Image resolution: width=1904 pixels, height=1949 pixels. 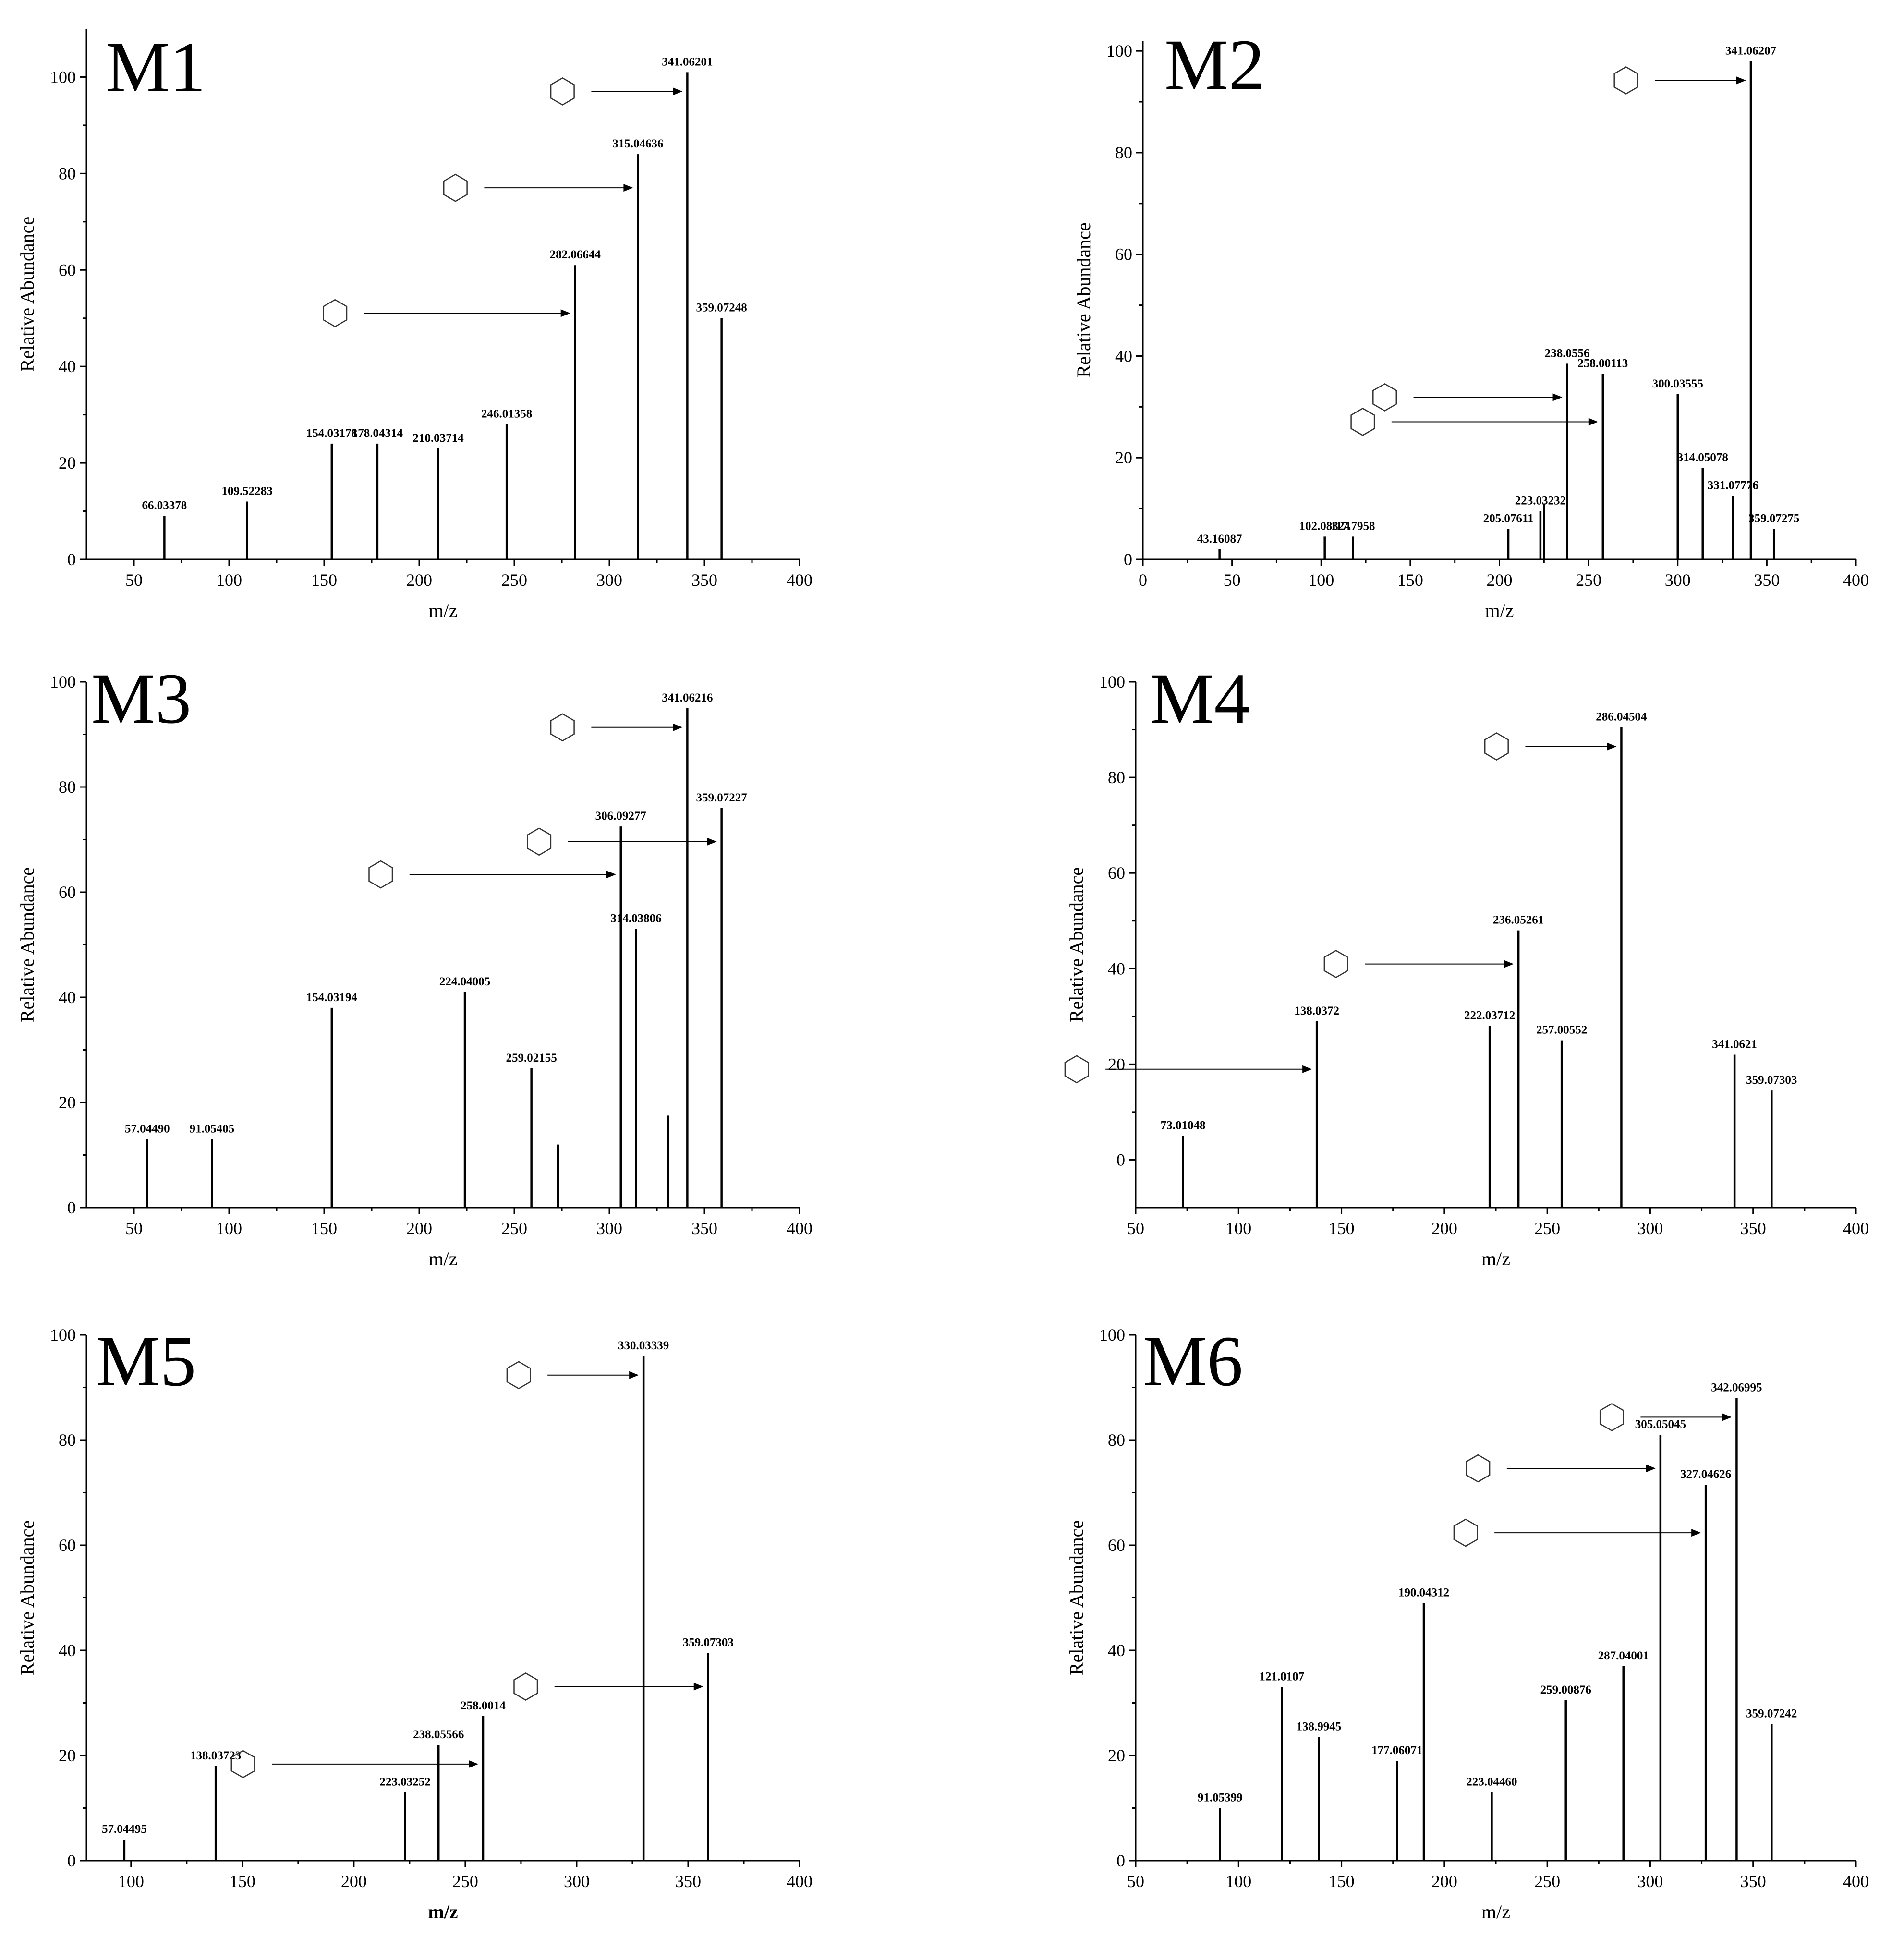 I want to click on peak-label: 359.07242, so click(x=1771, y=1713).